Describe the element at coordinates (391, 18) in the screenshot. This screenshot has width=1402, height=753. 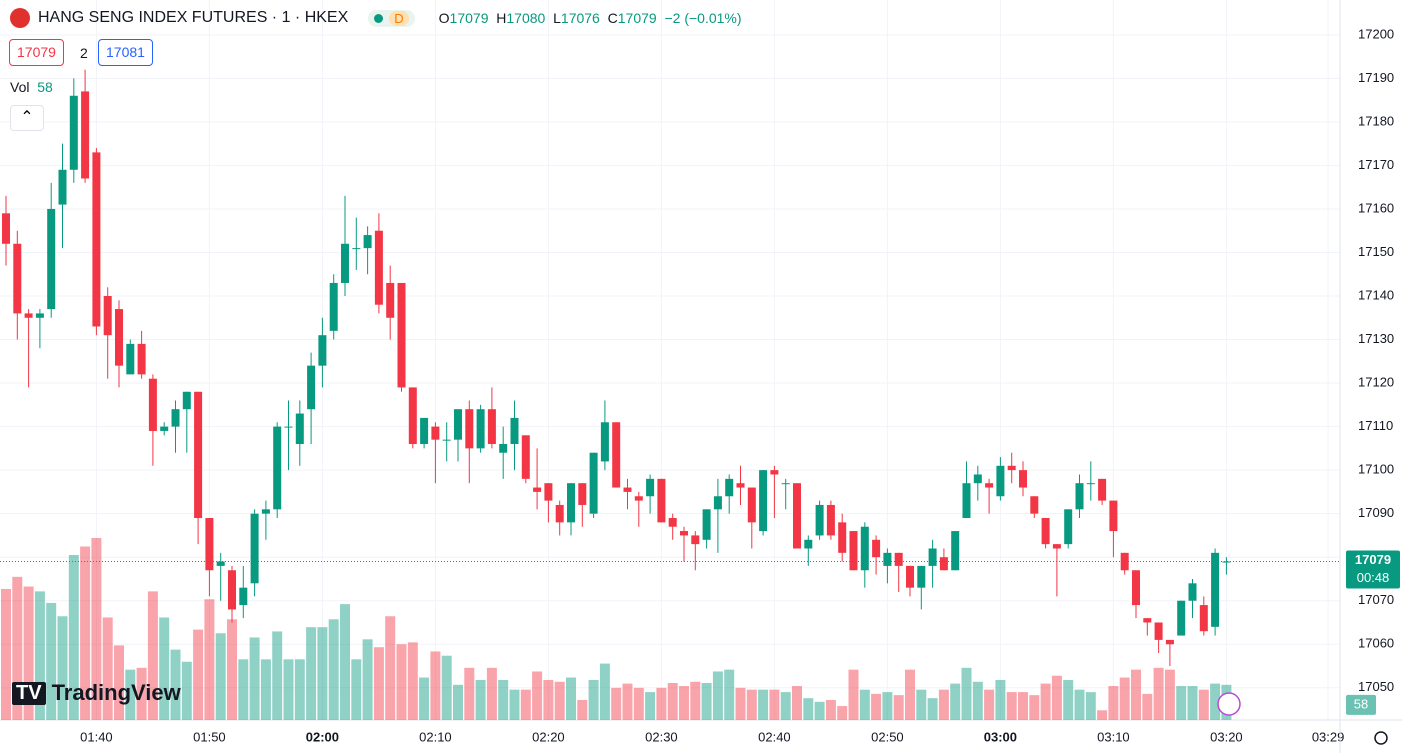
I see `market-status: D` at that location.